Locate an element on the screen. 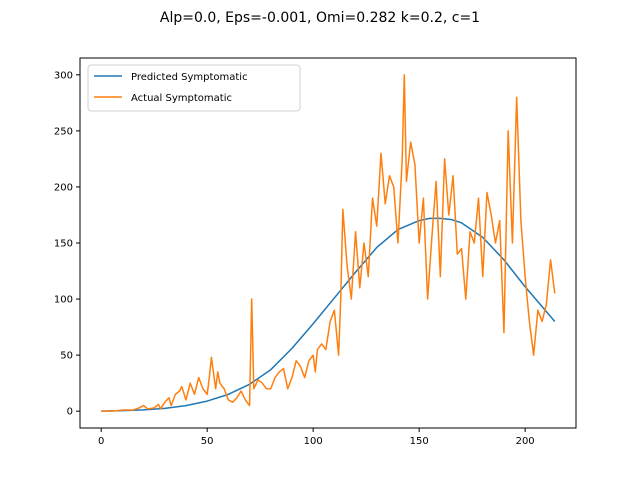  y-tick-label: 150 is located at coordinates (63, 244).